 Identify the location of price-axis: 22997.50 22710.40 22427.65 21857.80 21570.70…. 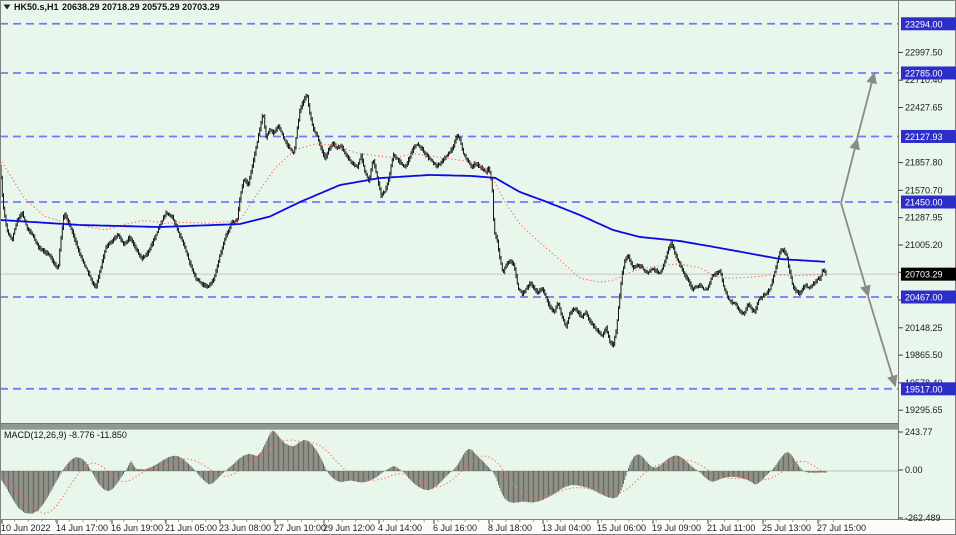
(927, 216).